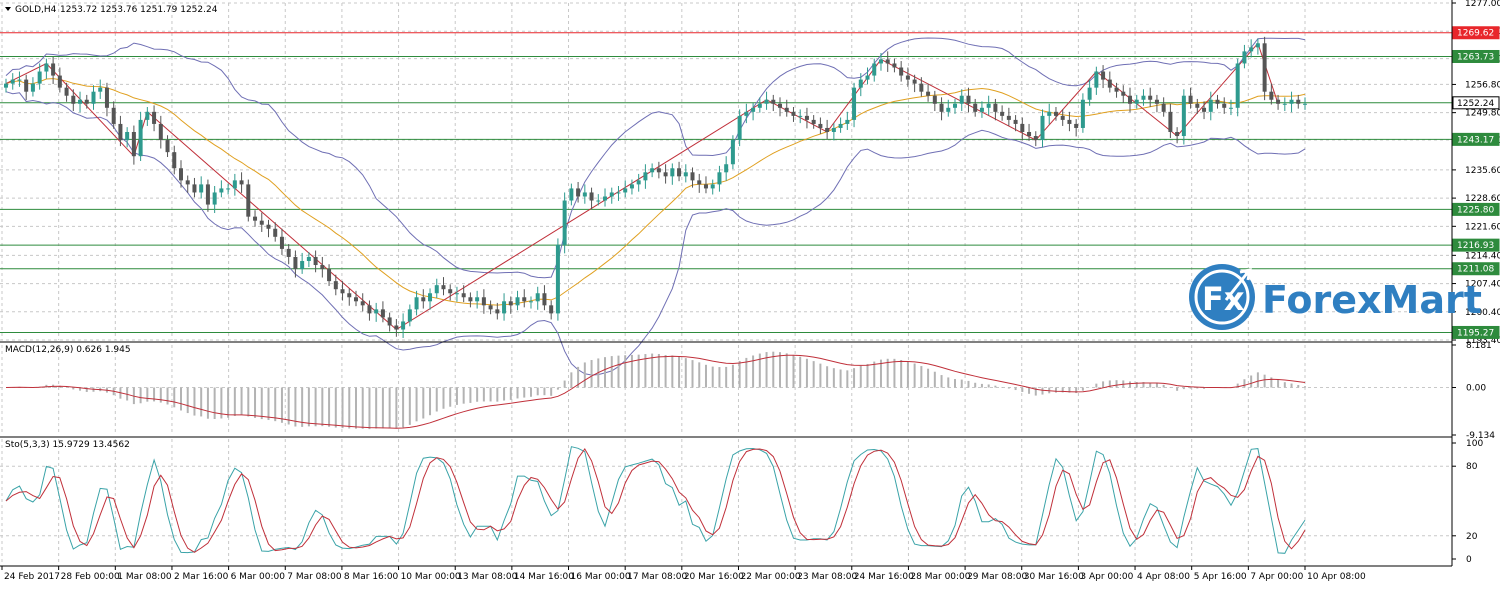 Image resolution: width=1500 pixels, height=589 pixels. I want to click on y-tick-label: -9.134, so click(1480, 436).